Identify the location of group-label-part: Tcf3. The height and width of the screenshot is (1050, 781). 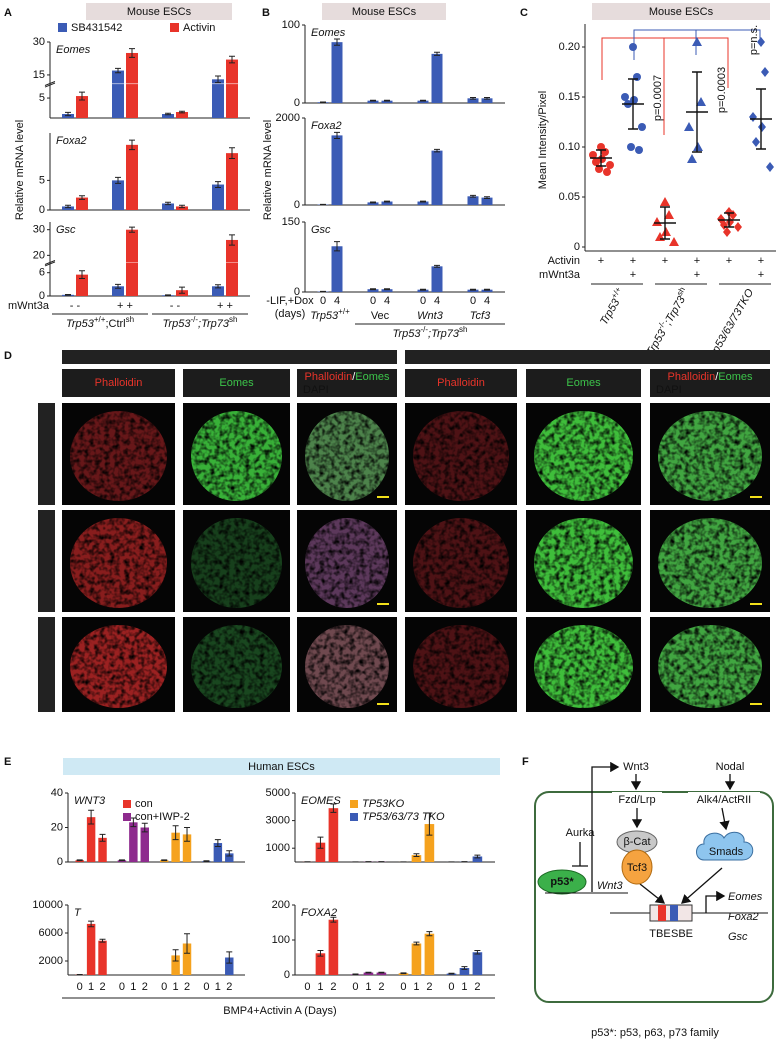
(480, 316).